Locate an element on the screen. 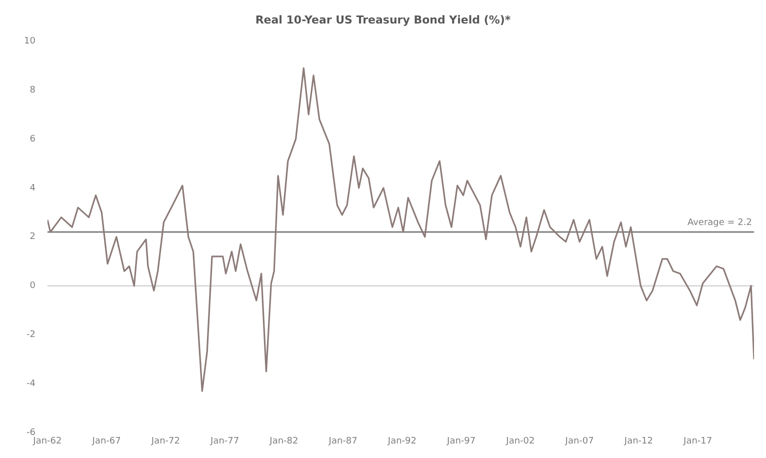  x-tick-label: Jan-97 is located at coordinates (461, 441).